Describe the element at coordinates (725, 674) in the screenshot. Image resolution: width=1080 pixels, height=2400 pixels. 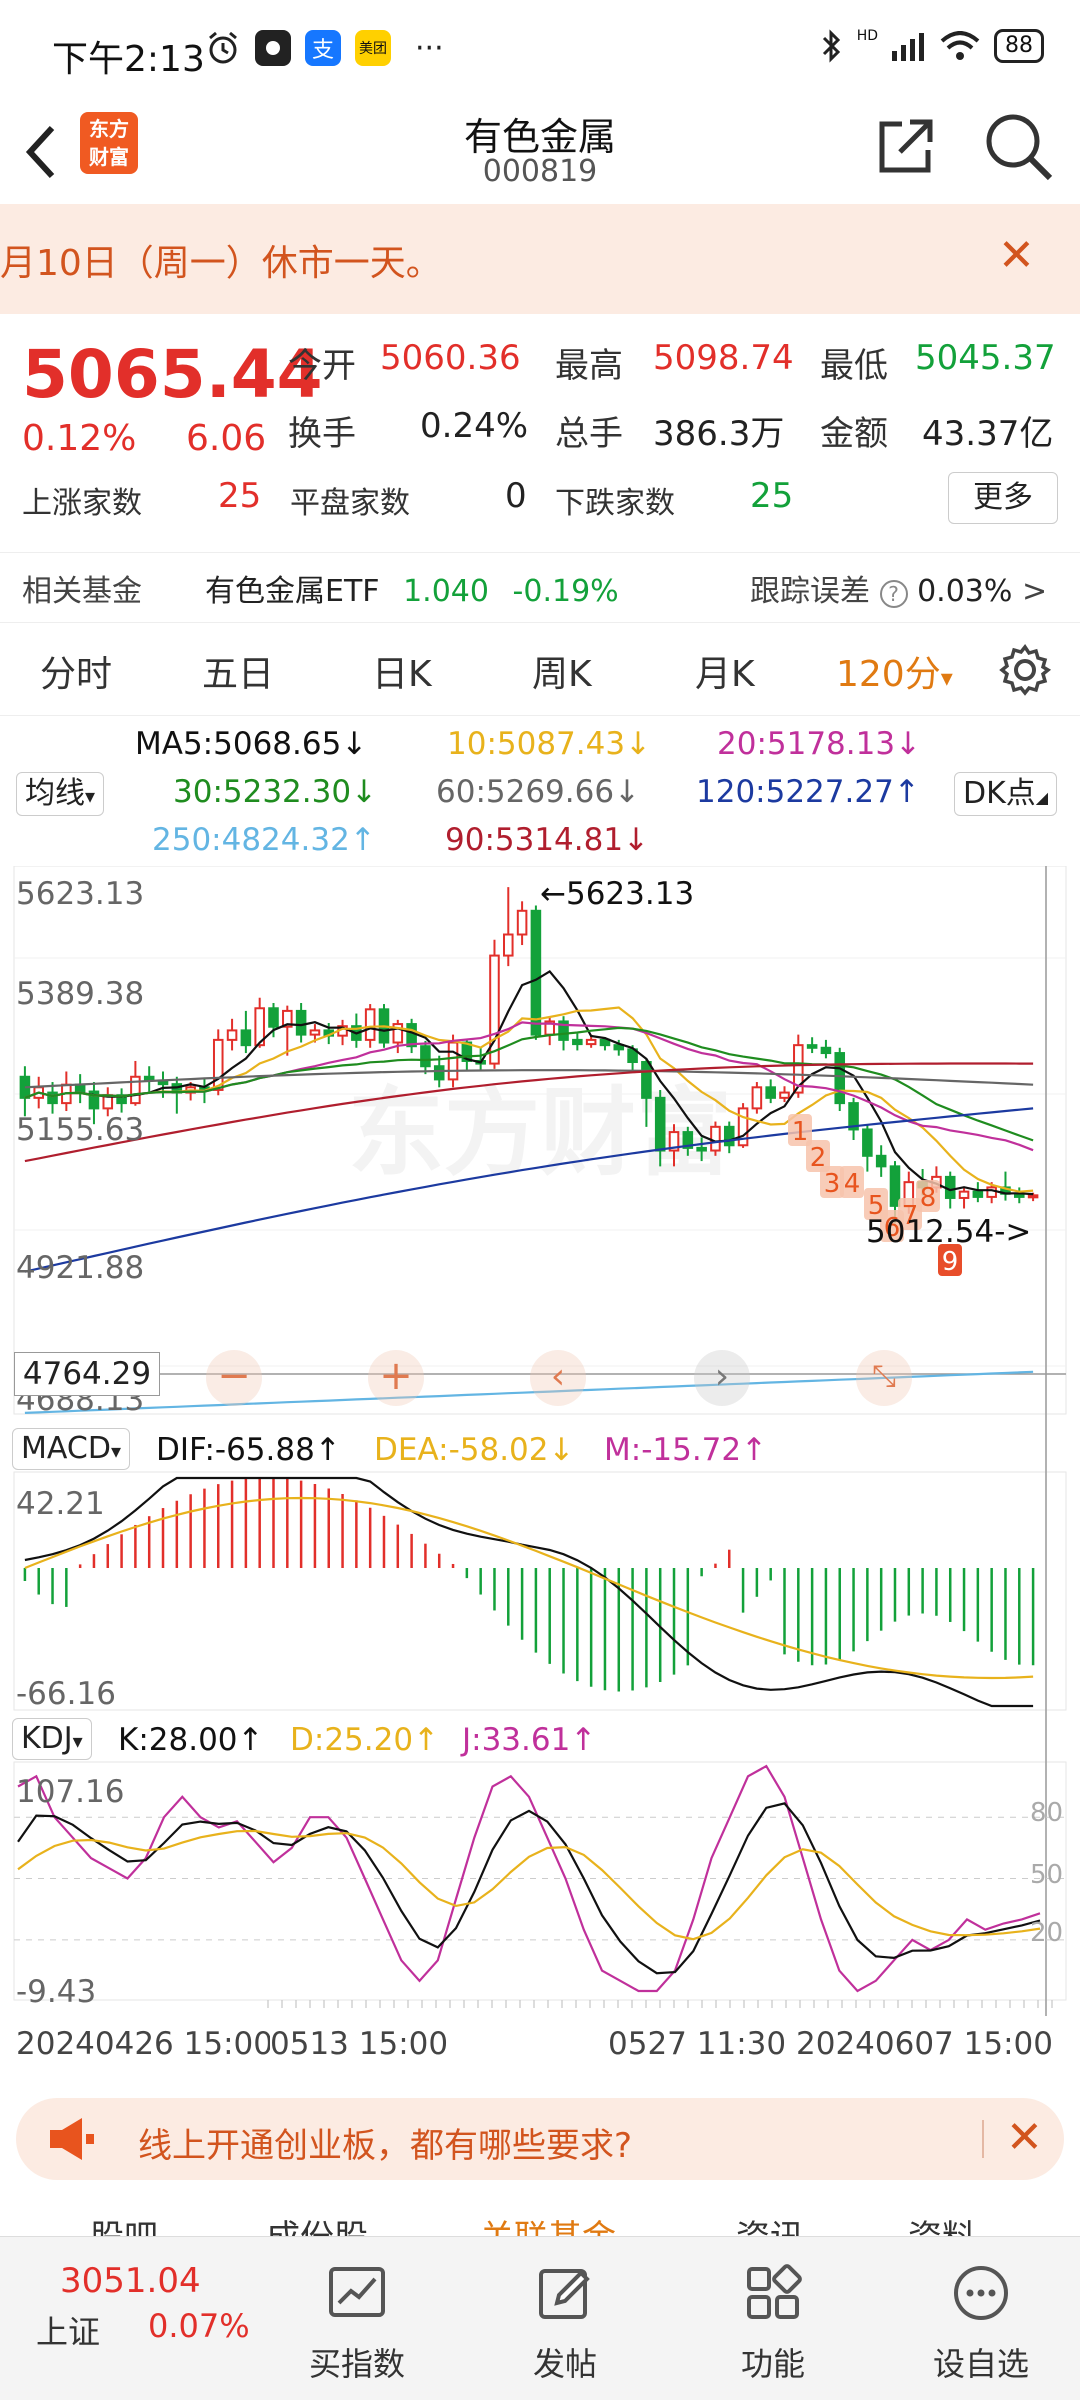
I see `tab-monthly-k: 月K` at that location.